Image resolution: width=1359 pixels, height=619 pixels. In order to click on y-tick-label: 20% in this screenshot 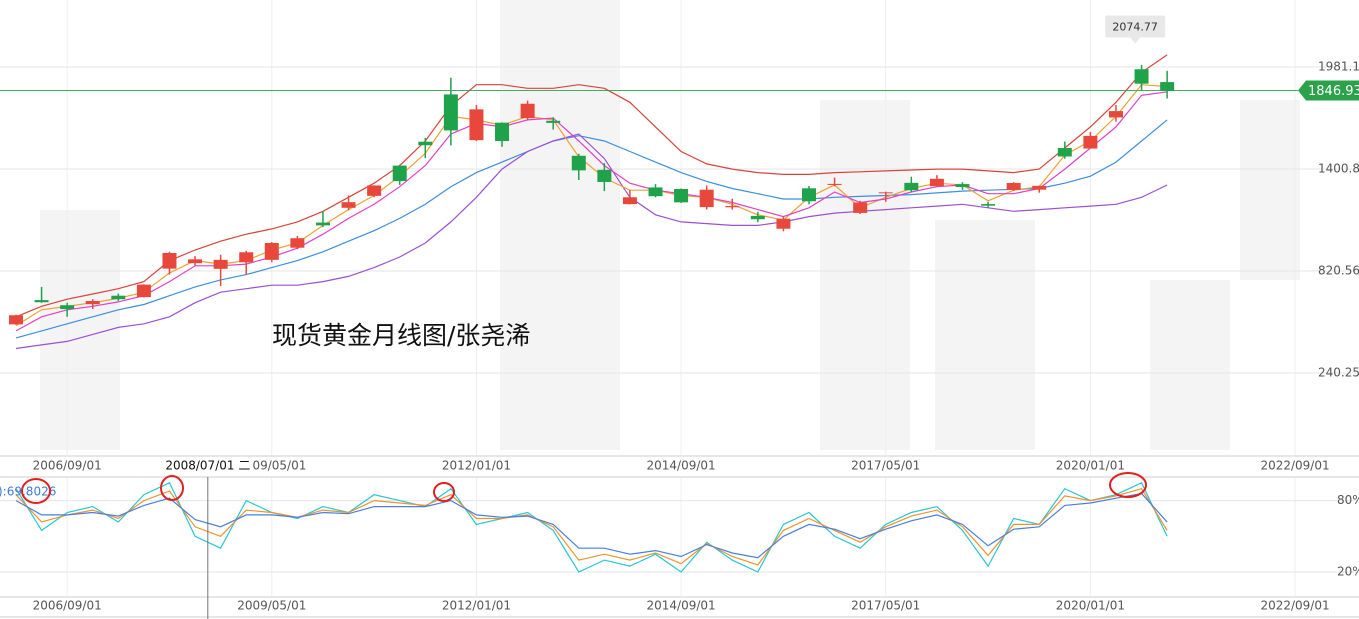, I will do `click(1348, 572)`.